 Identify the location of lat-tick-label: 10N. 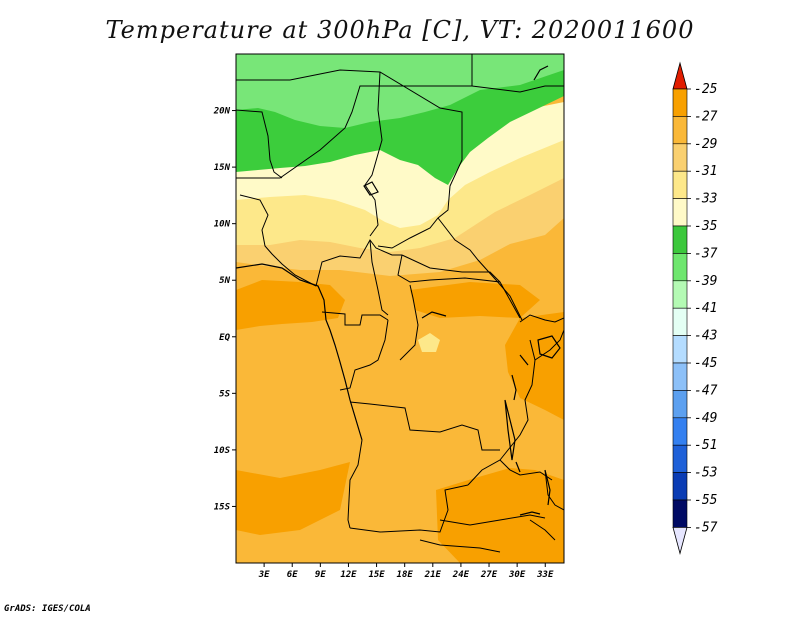
(222, 225).